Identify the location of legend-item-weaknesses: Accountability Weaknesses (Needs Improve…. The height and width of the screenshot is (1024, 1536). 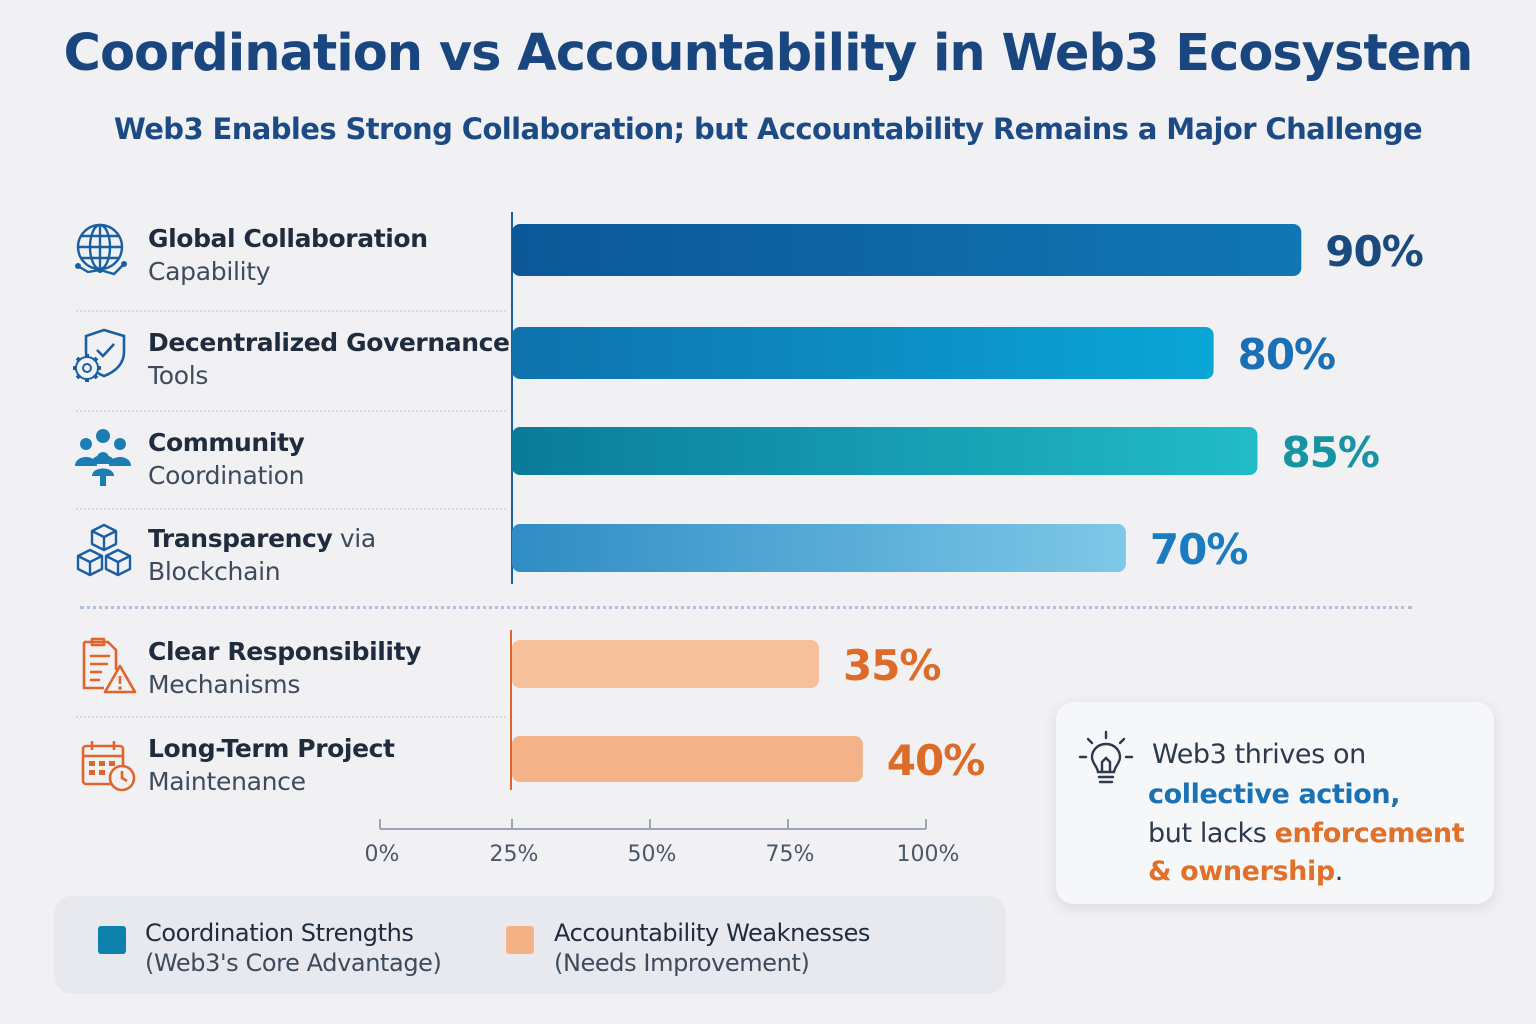
(712, 948).